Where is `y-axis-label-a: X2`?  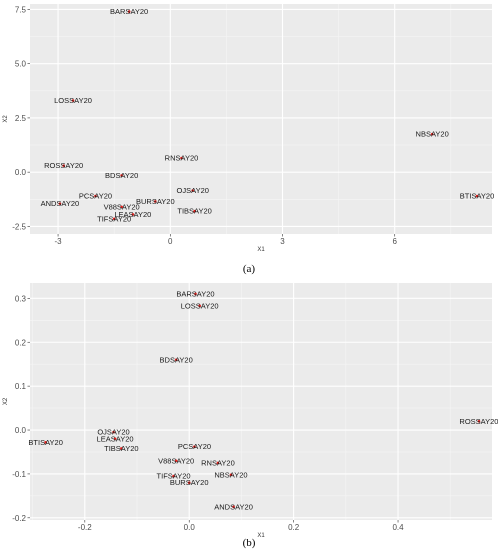 y-axis-label-a: X2 is located at coordinates (6, 119).